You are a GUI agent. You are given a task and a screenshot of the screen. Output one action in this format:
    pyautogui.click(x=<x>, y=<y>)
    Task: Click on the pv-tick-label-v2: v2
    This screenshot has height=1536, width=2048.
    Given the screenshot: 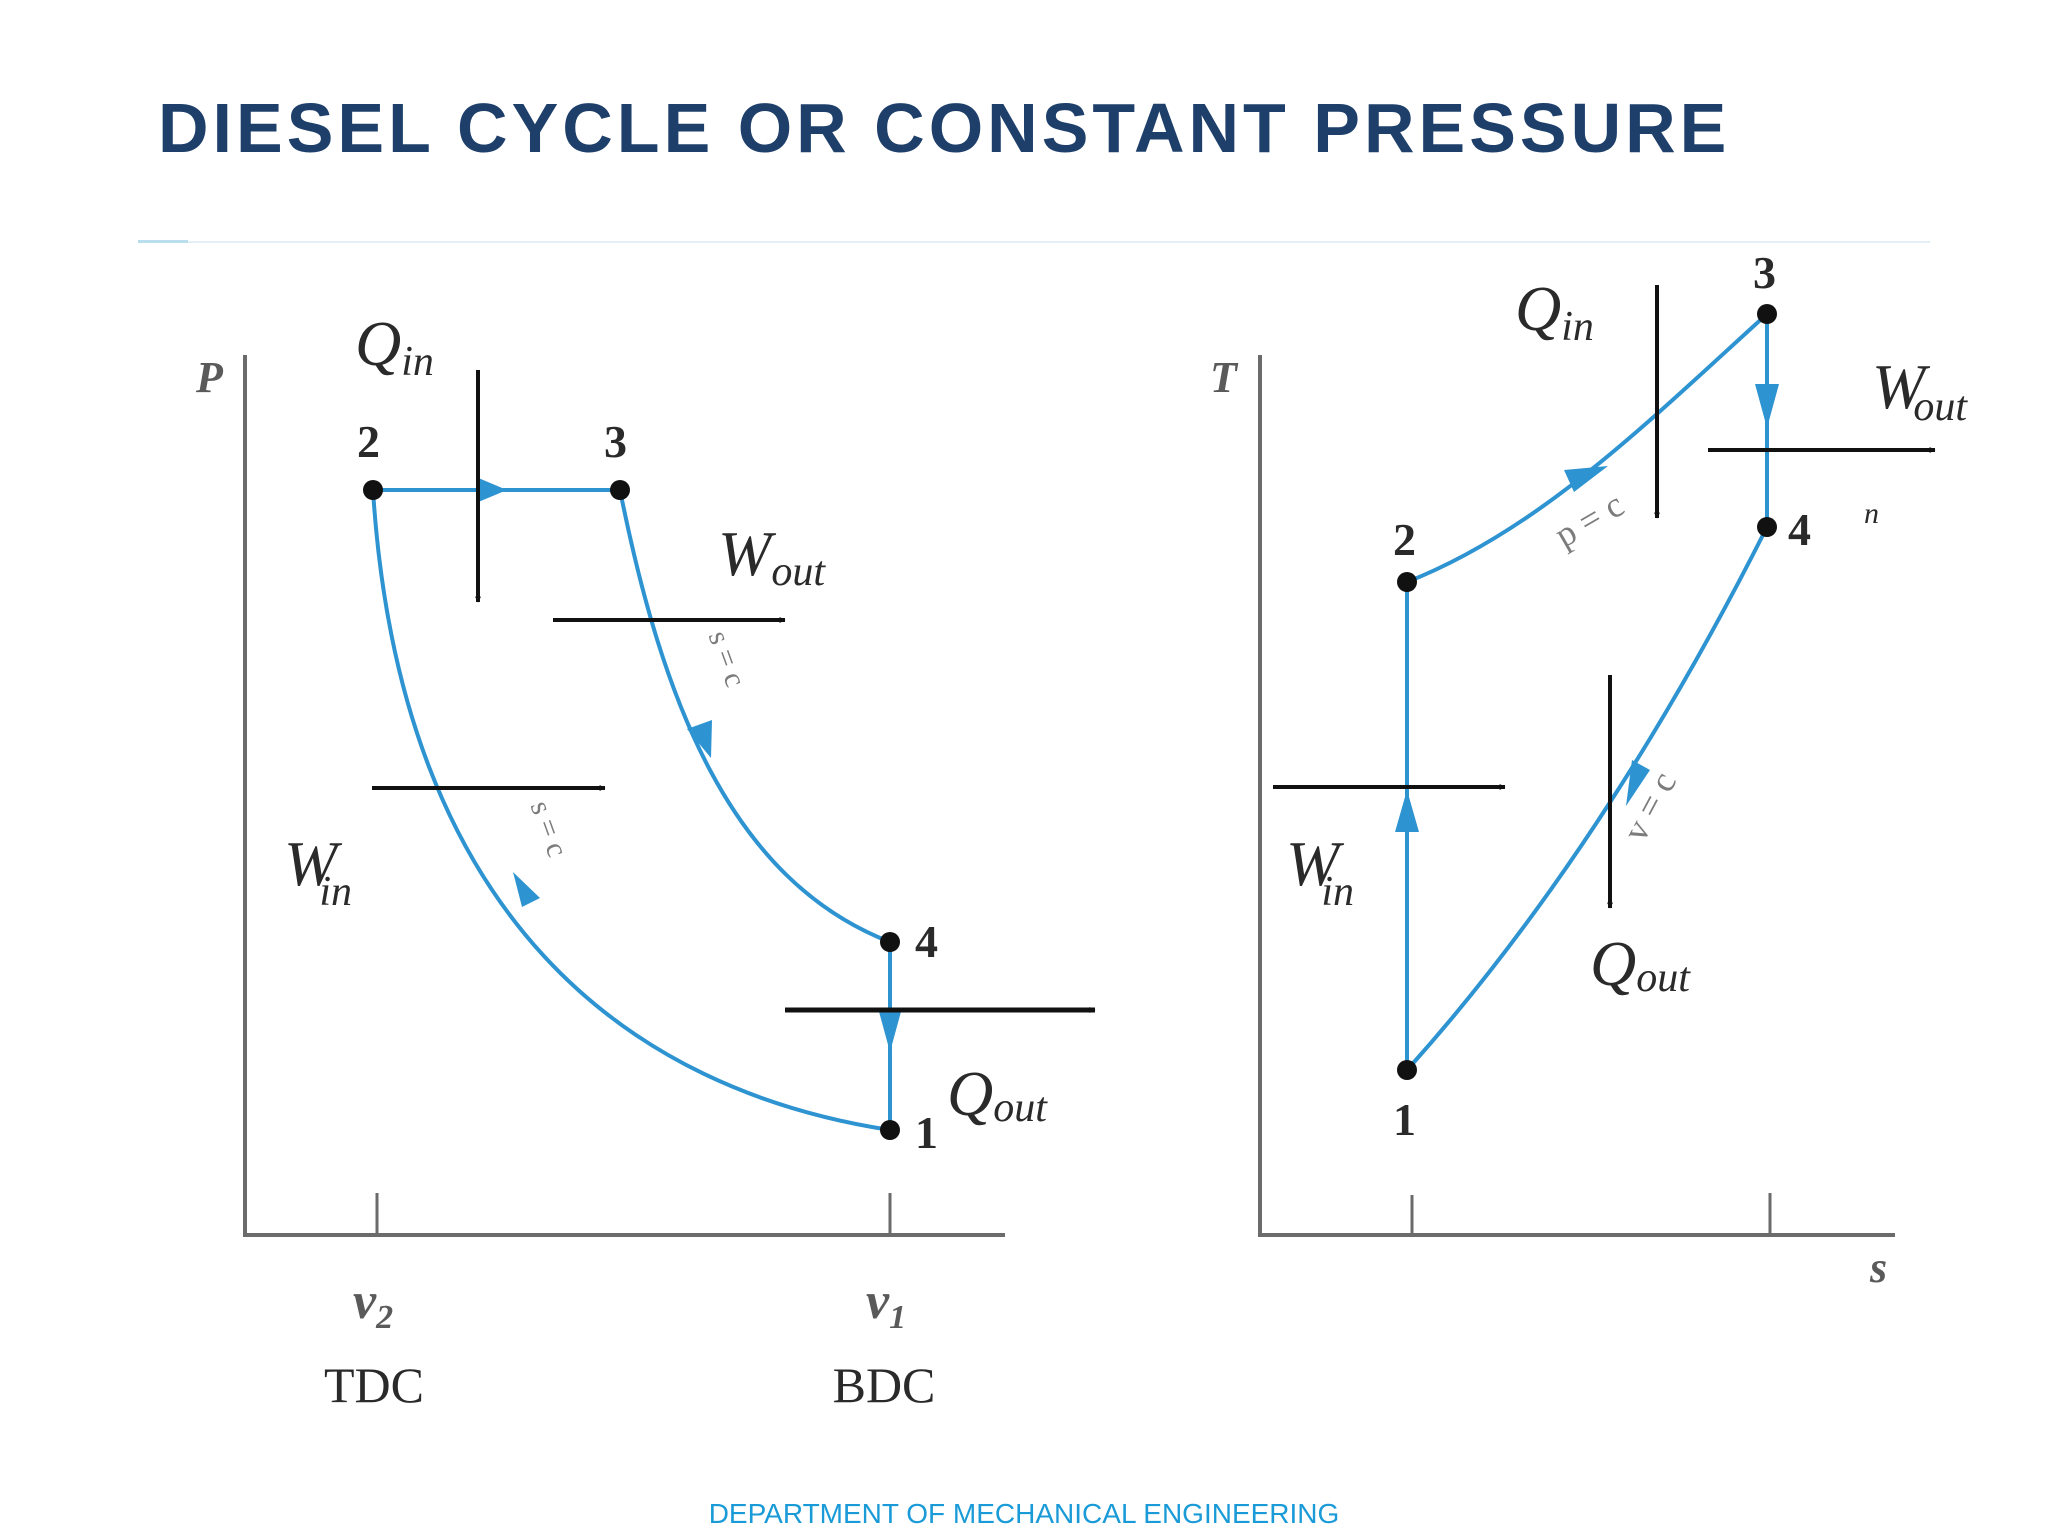 What is the action you would take?
    pyautogui.click(x=373, y=1304)
    